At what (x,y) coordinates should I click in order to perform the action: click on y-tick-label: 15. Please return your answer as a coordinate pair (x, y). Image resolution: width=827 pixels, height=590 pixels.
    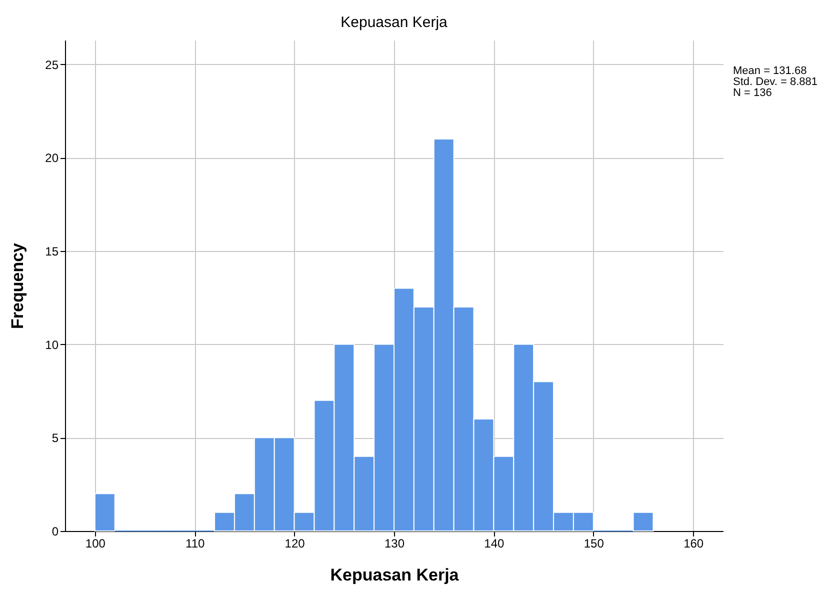
    Looking at the image, I should click on (52, 251).